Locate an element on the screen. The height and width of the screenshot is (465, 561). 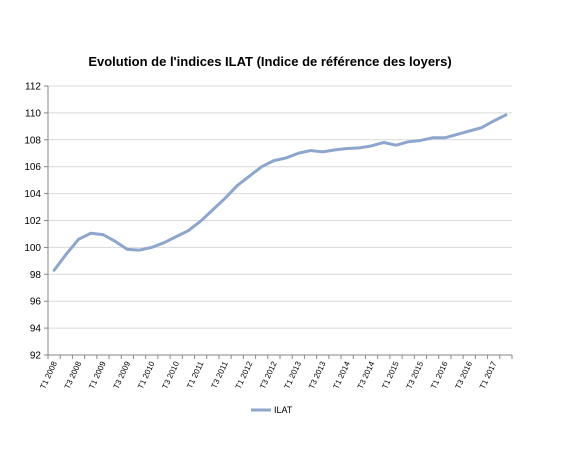
y-tick-label: 108 is located at coordinates (32, 140).